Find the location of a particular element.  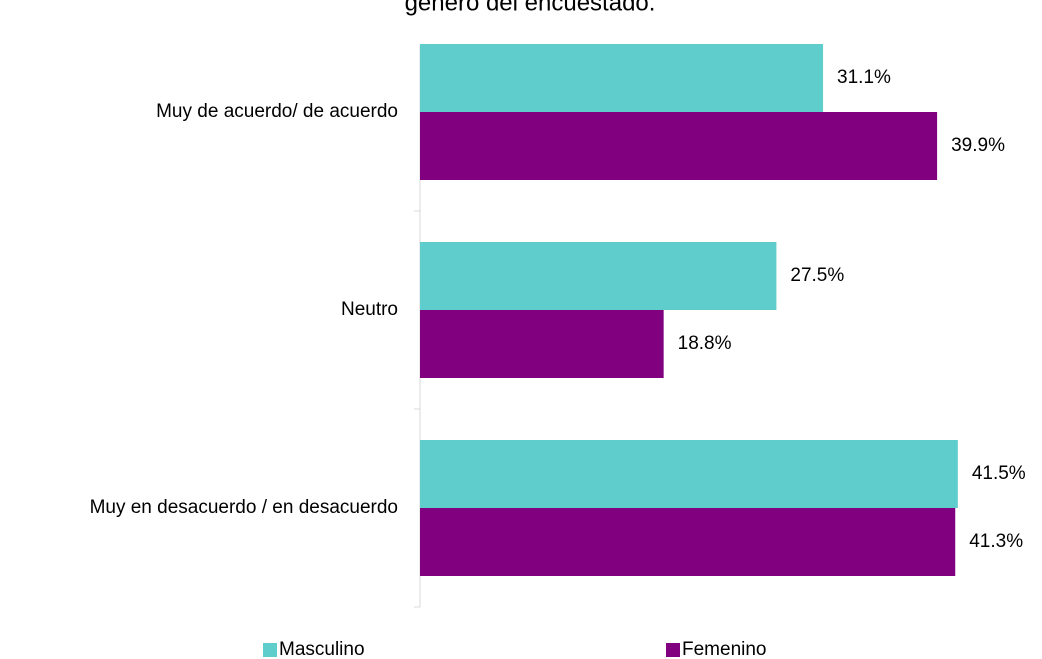

value-label: 18.8% is located at coordinates (705, 343).